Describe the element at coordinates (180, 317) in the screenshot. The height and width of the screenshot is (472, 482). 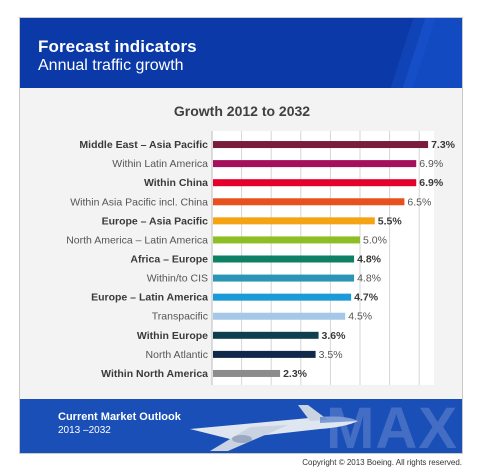
I see `category-label: Transpacific` at that location.